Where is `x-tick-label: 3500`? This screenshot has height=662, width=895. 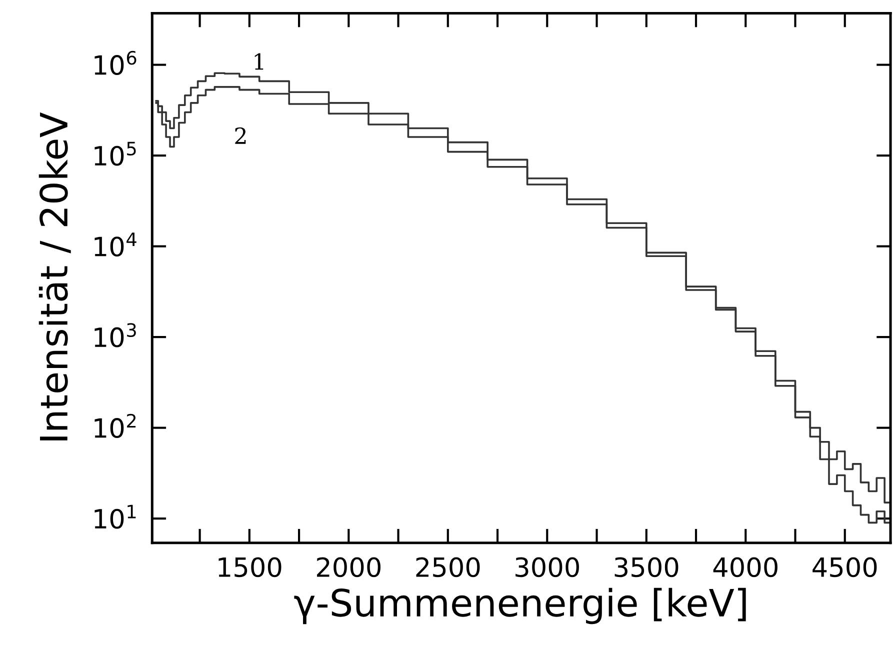
x-tick-label: 3500 is located at coordinates (646, 567).